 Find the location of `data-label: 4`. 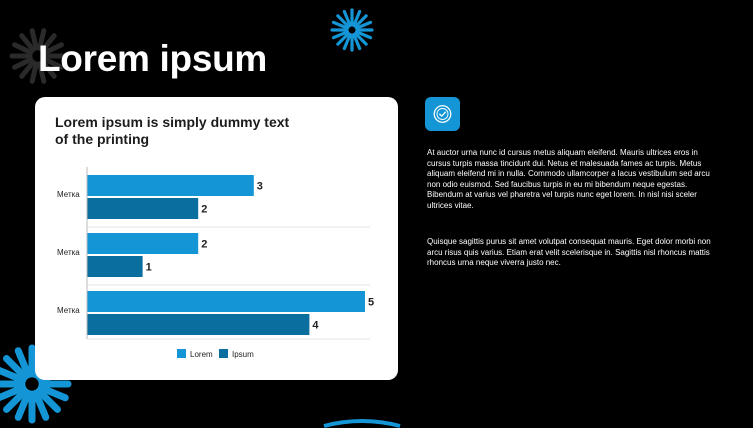

data-label: 4 is located at coordinates (315, 326).